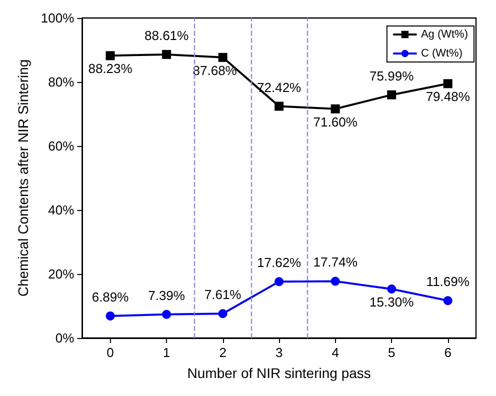  I want to click on data-label: 71.60%, so click(335, 122).